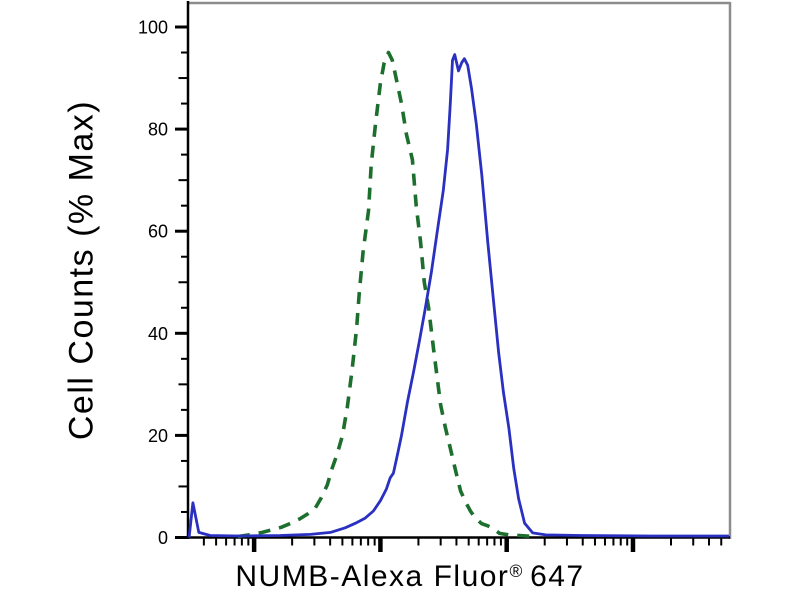  What do you see at coordinates (158, 232) in the screenshot?
I see `y-tick-label: 60` at bounding box center [158, 232].